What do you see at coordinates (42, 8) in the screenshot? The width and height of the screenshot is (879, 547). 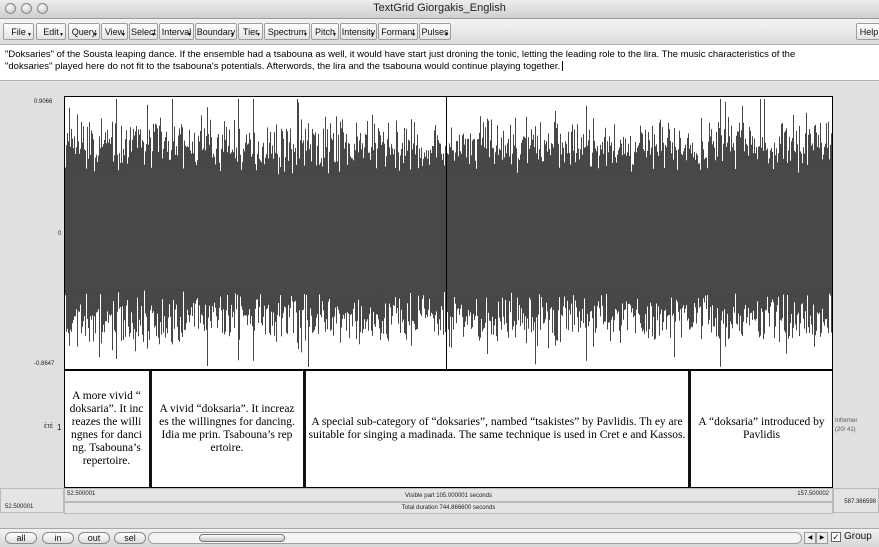 I see `zoom-window-button` at bounding box center [42, 8].